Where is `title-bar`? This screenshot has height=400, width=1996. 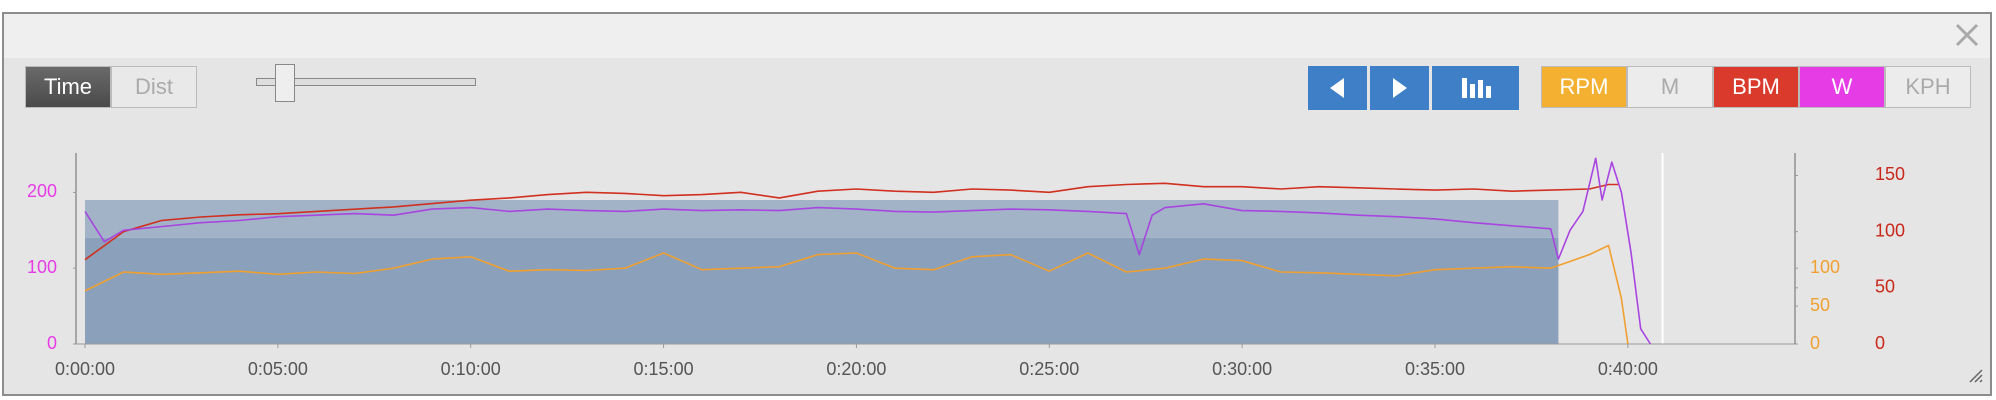 title-bar is located at coordinates (997, 36).